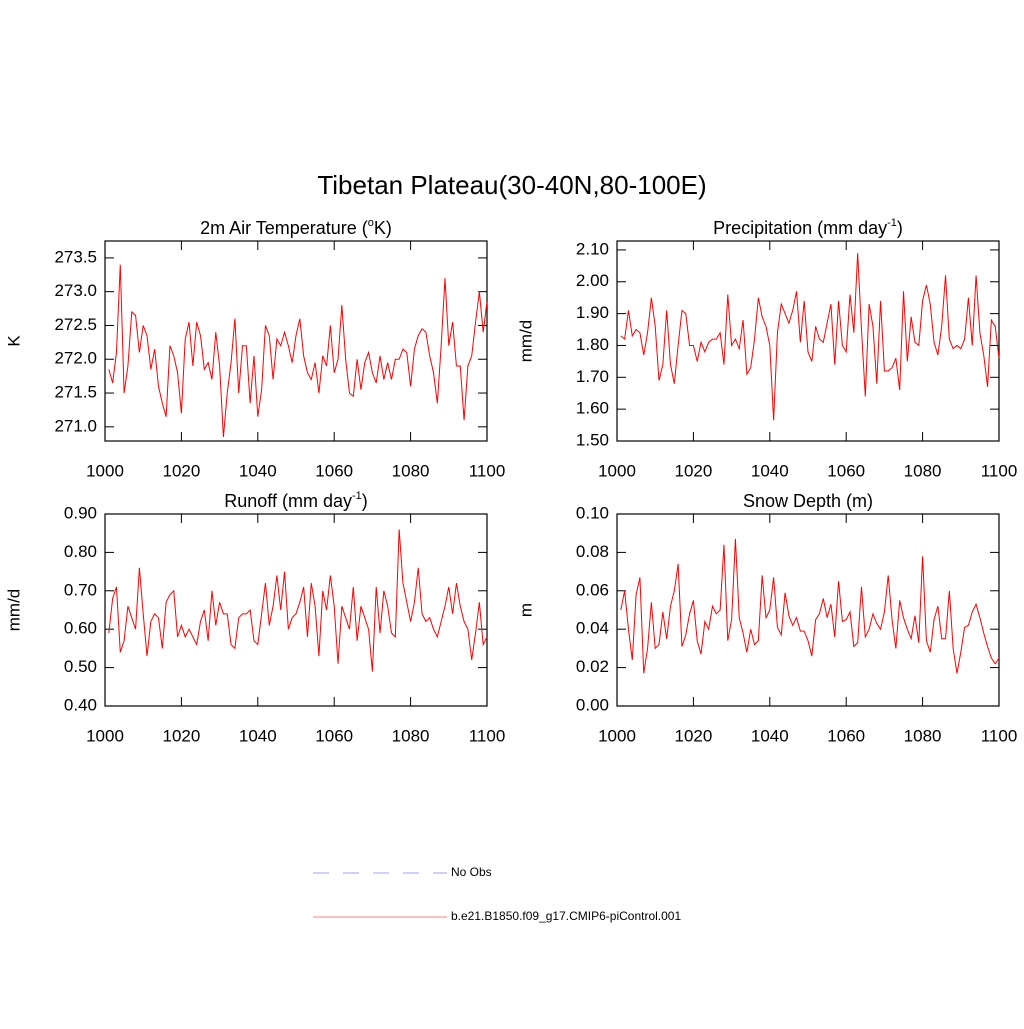 The image size is (1024, 1029). Describe the element at coordinates (592, 439) in the screenshot. I see `y-tick-label: 1.50` at that location.